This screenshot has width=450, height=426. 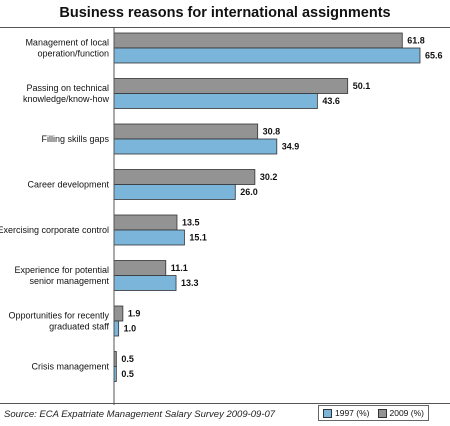 I want to click on value-label: 43.6, so click(x=331, y=101).